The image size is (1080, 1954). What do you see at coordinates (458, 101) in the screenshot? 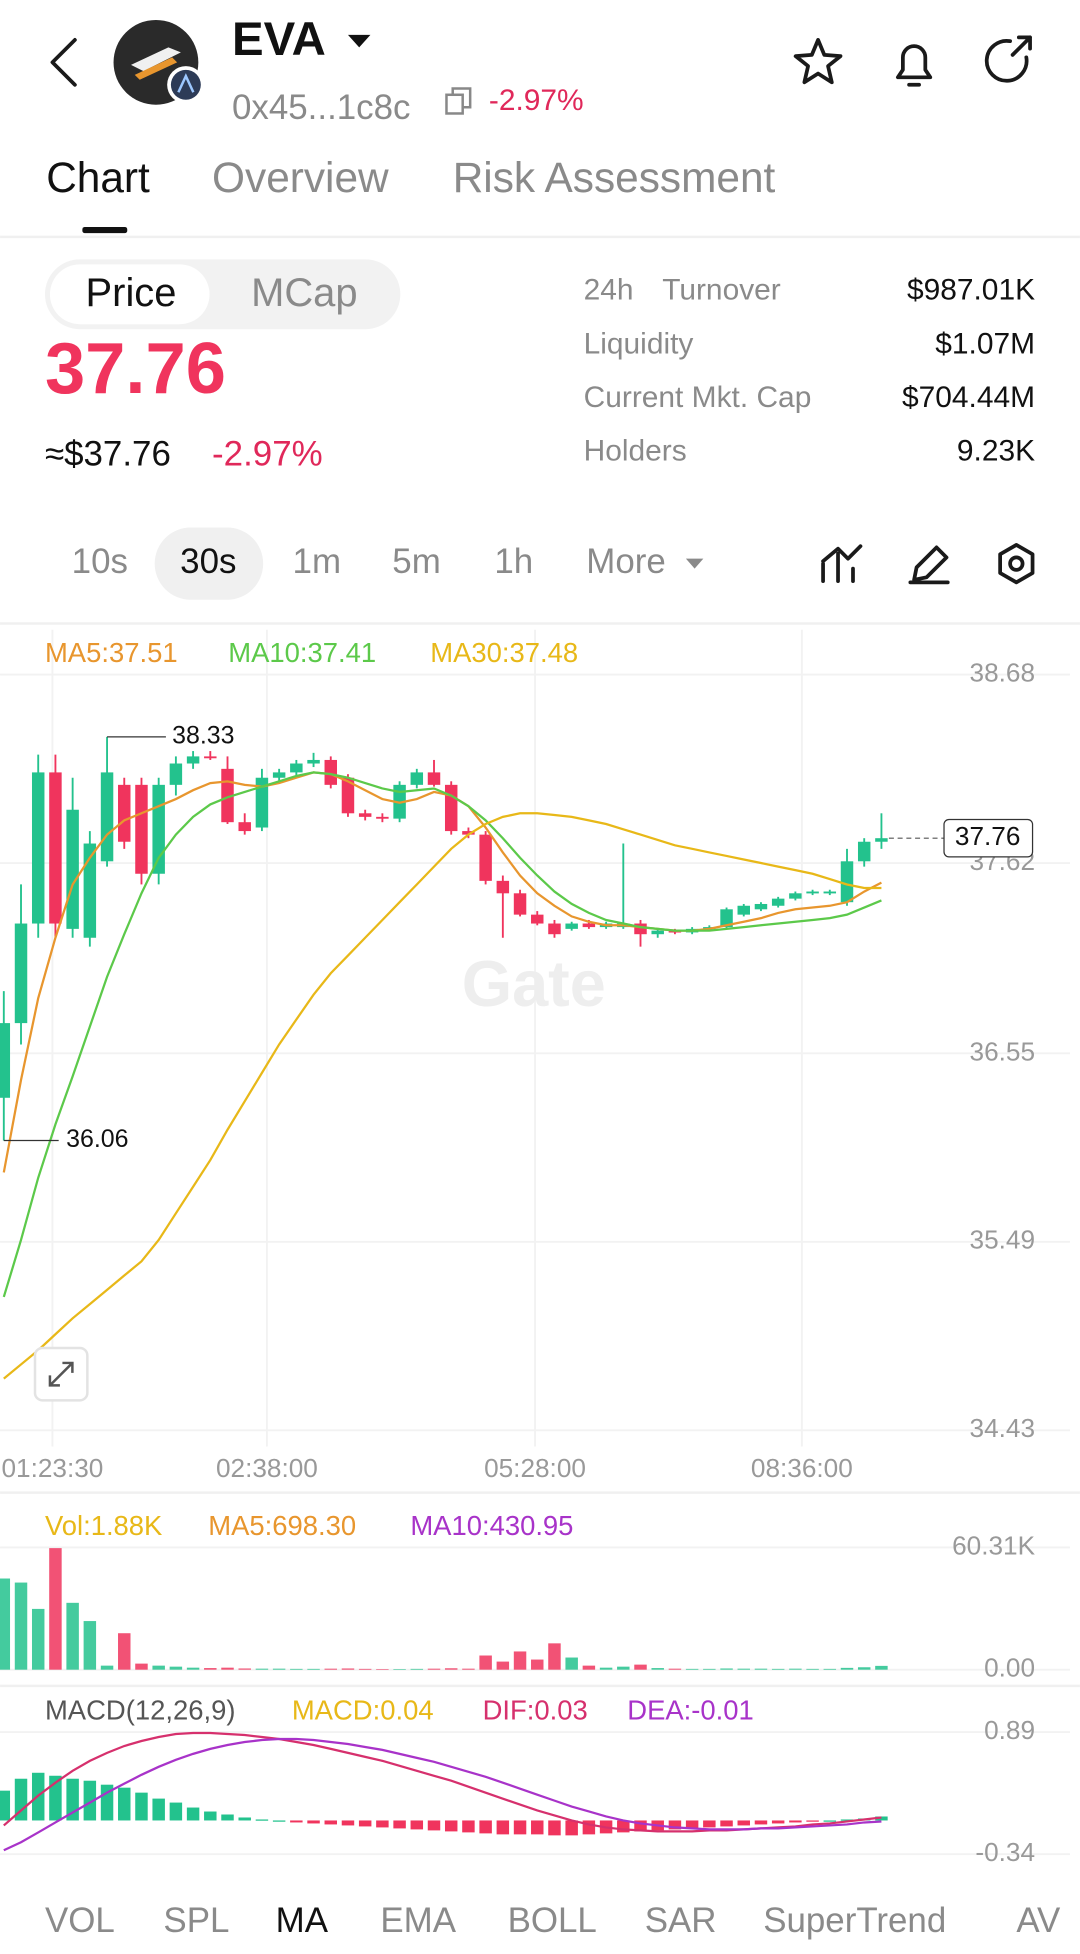
I see `copy-icon` at bounding box center [458, 101].